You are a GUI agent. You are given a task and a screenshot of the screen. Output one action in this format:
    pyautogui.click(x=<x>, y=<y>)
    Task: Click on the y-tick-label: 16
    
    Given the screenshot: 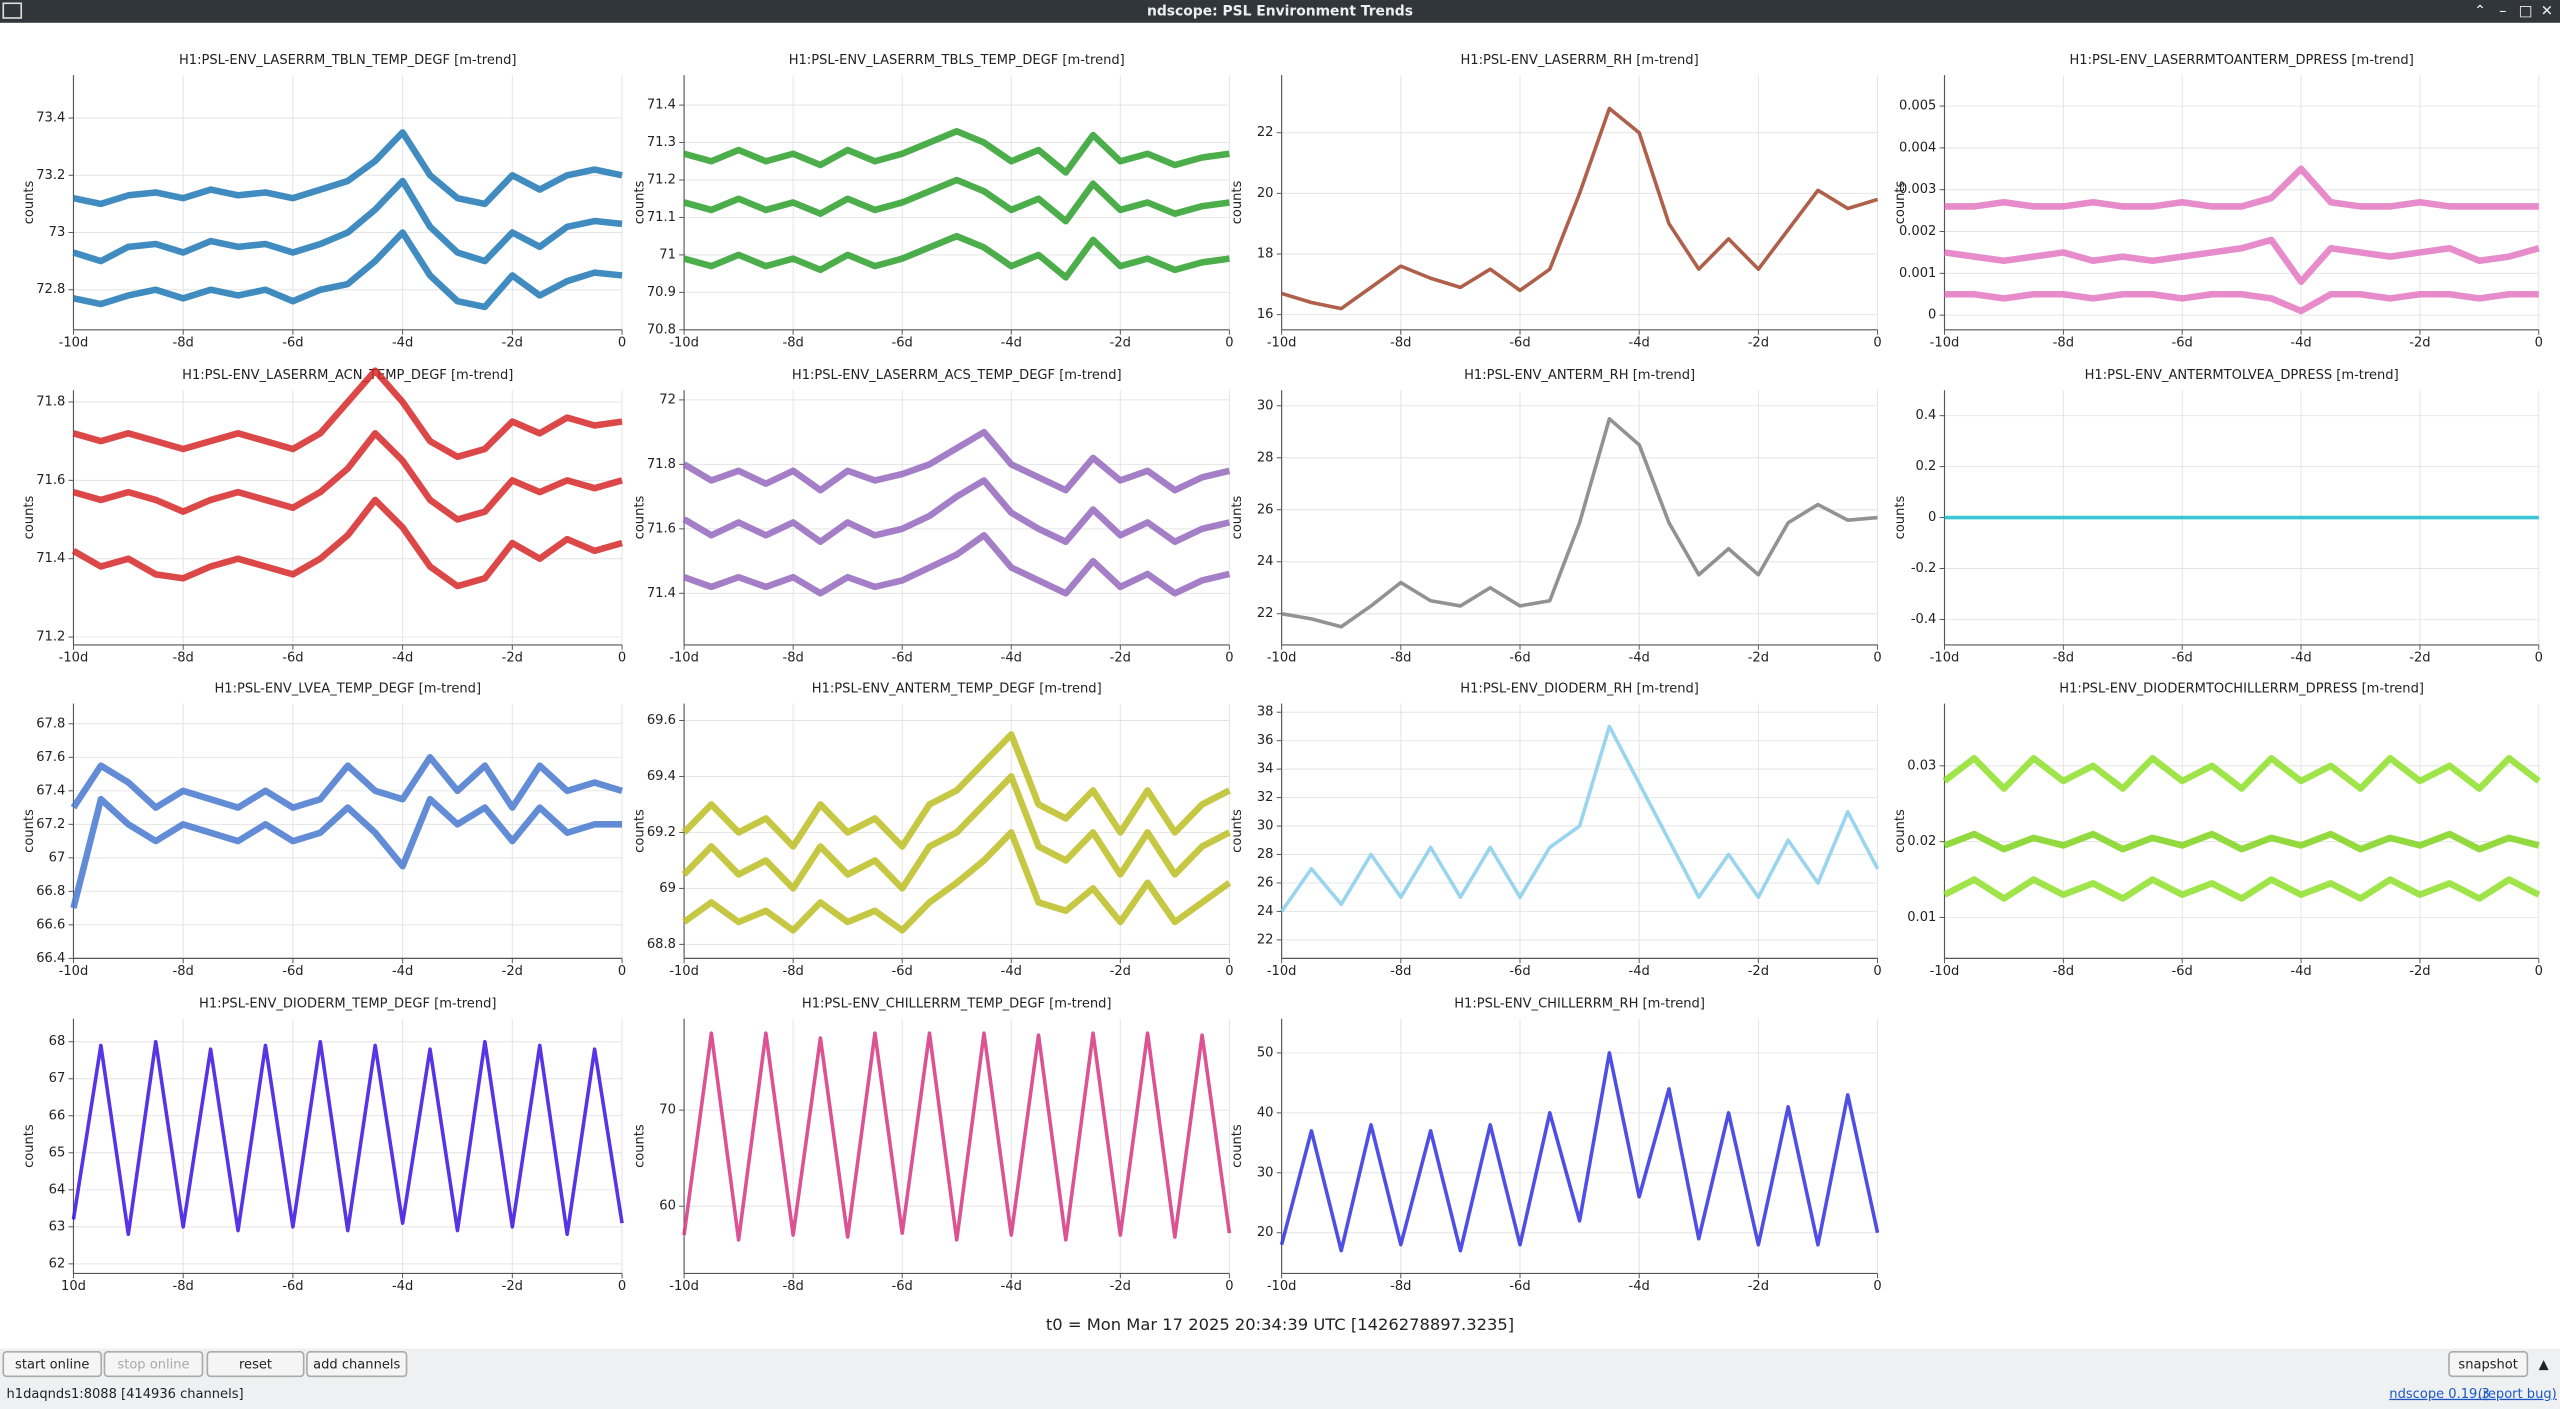 What is the action you would take?
    pyautogui.click(x=1265, y=314)
    